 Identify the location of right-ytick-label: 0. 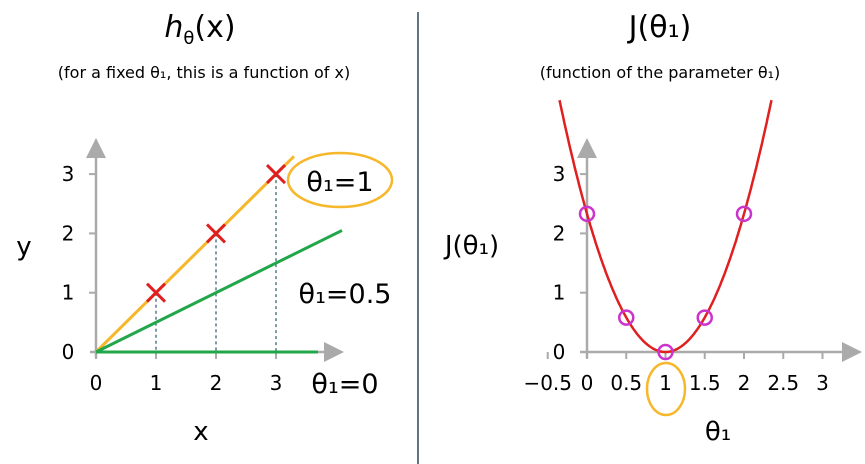
(559, 352).